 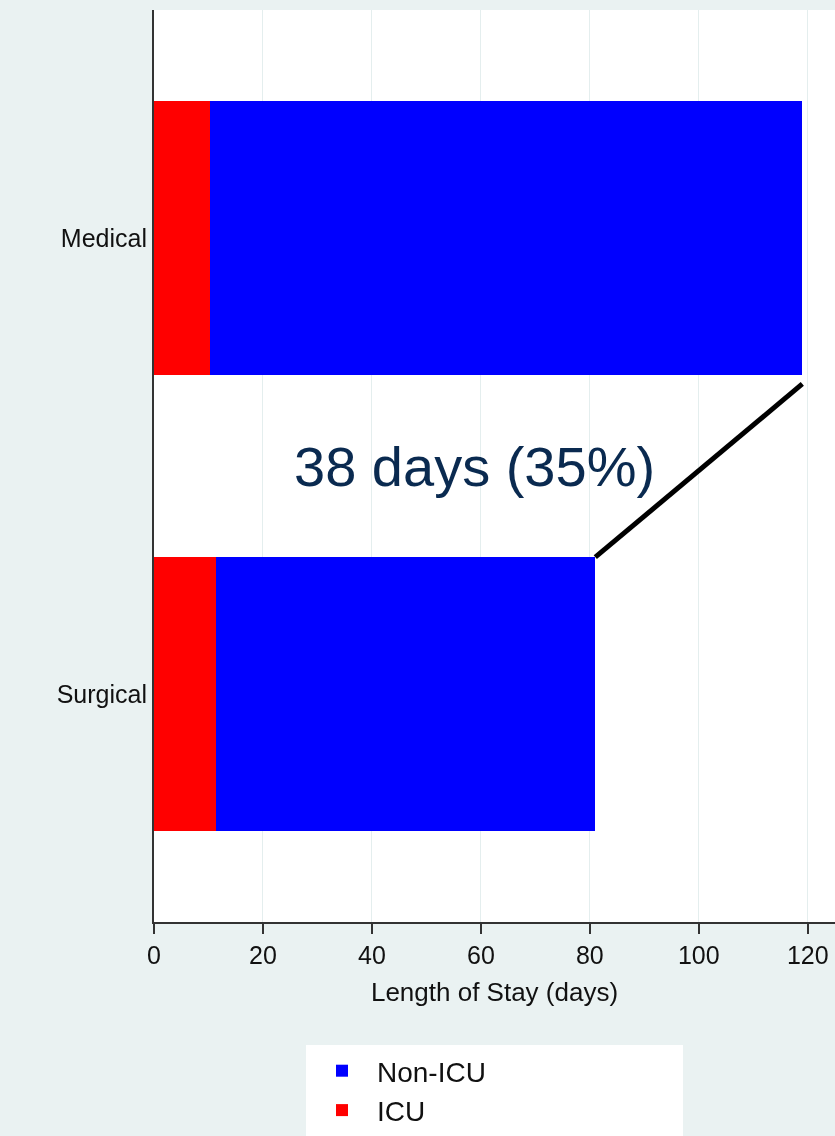 What do you see at coordinates (589, 955) in the screenshot?
I see `x-tick-label: 80` at bounding box center [589, 955].